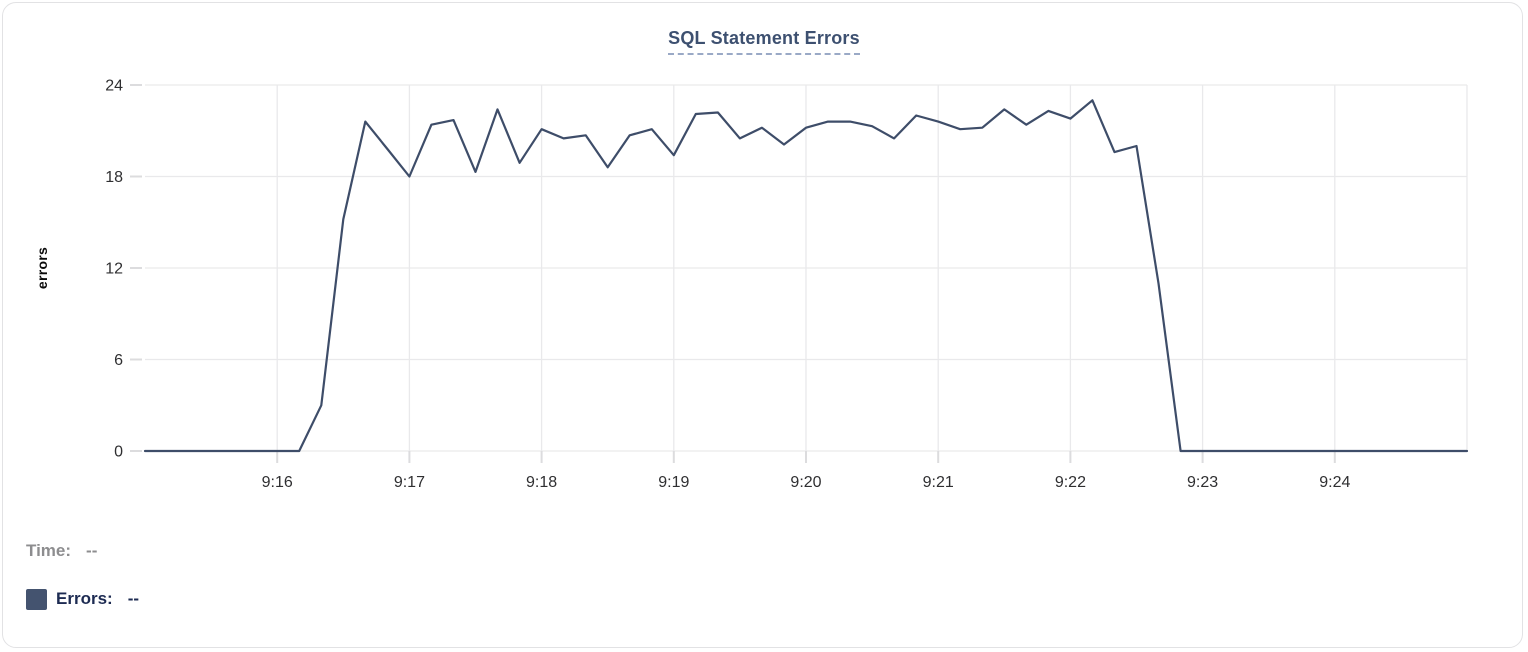 This screenshot has width=1528, height=652. What do you see at coordinates (49, 550) in the screenshot?
I see `legend-time-label: Time:` at bounding box center [49, 550].